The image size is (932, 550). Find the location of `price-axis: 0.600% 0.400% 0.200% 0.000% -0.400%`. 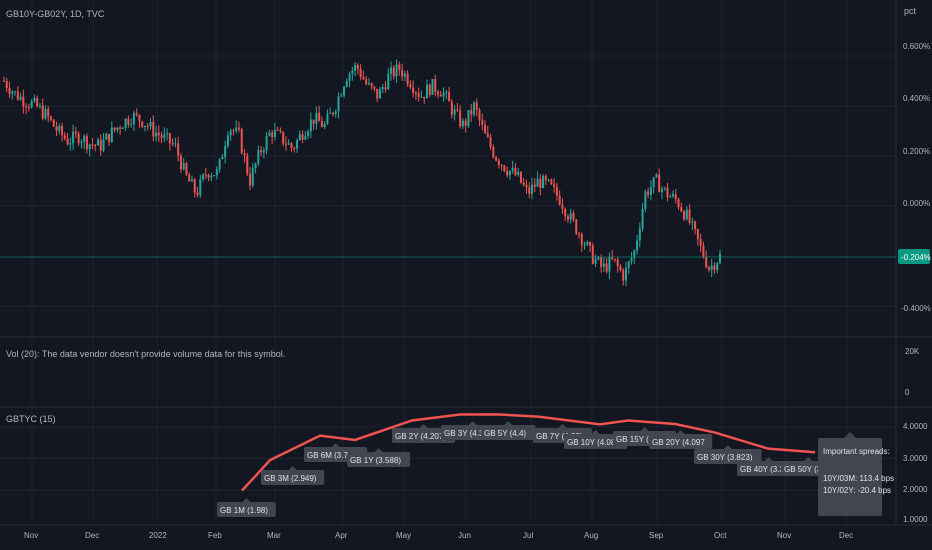

price-axis: 0.600% 0.400% 0.200% 0.000% -0.400% is located at coordinates (916, 177).